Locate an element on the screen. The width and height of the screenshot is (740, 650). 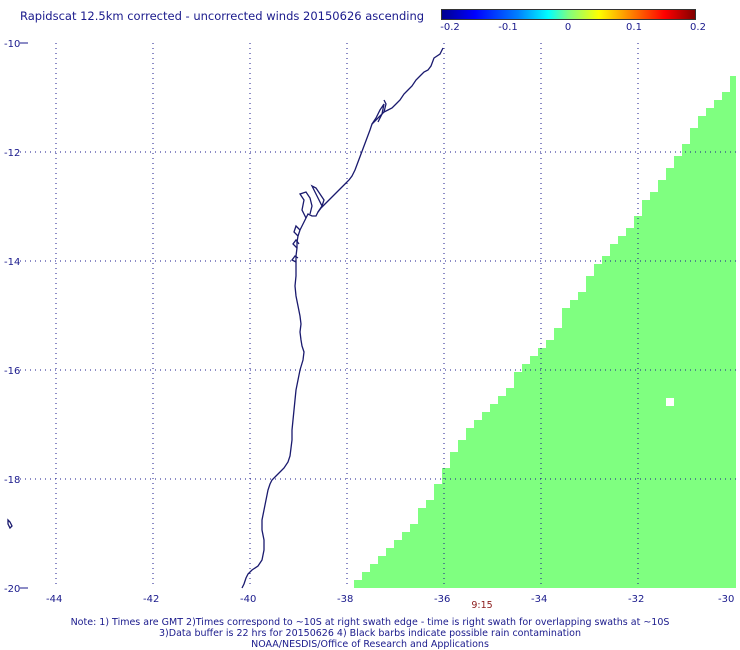
lon-tick-label: -38 is located at coordinates (345, 599).